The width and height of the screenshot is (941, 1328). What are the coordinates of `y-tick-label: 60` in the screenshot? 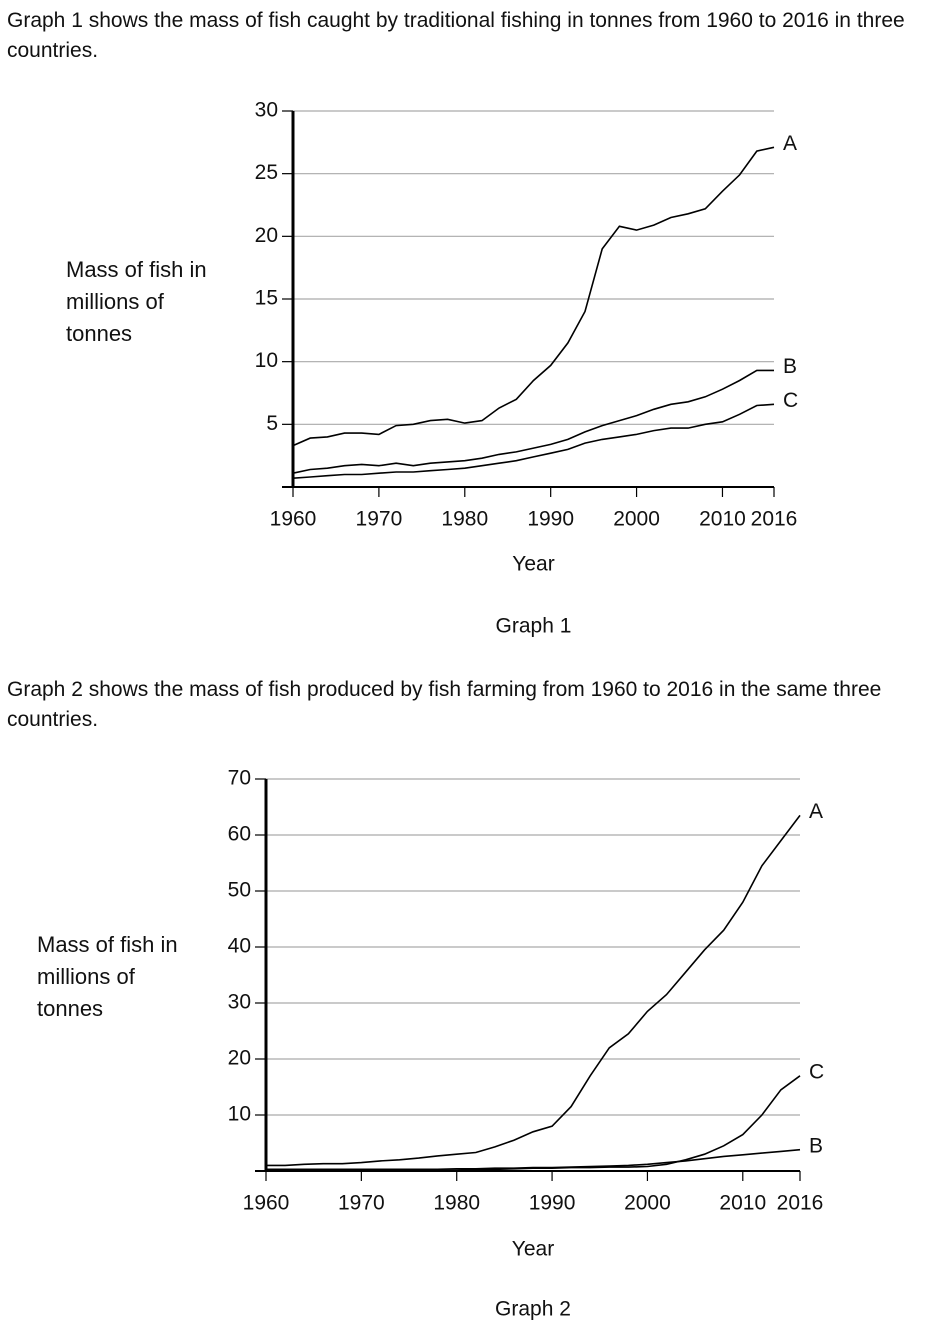 It's located at (239, 834).